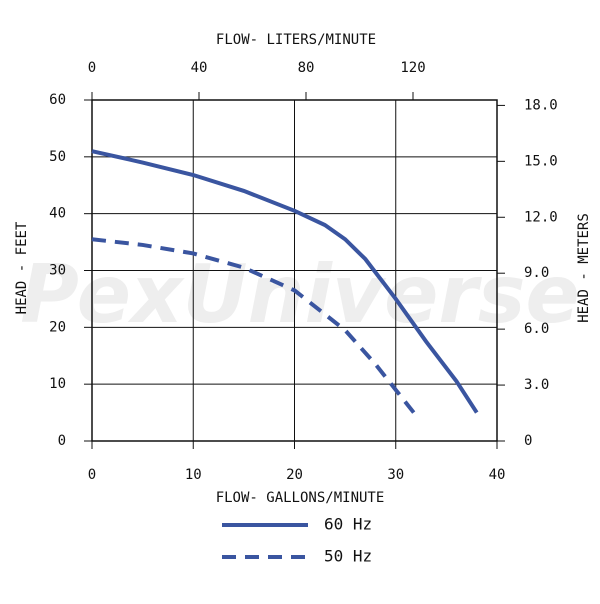  Describe the element at coordinates (306, 68) in the screenshot. I see `x2-tick-label: 80` at that location.